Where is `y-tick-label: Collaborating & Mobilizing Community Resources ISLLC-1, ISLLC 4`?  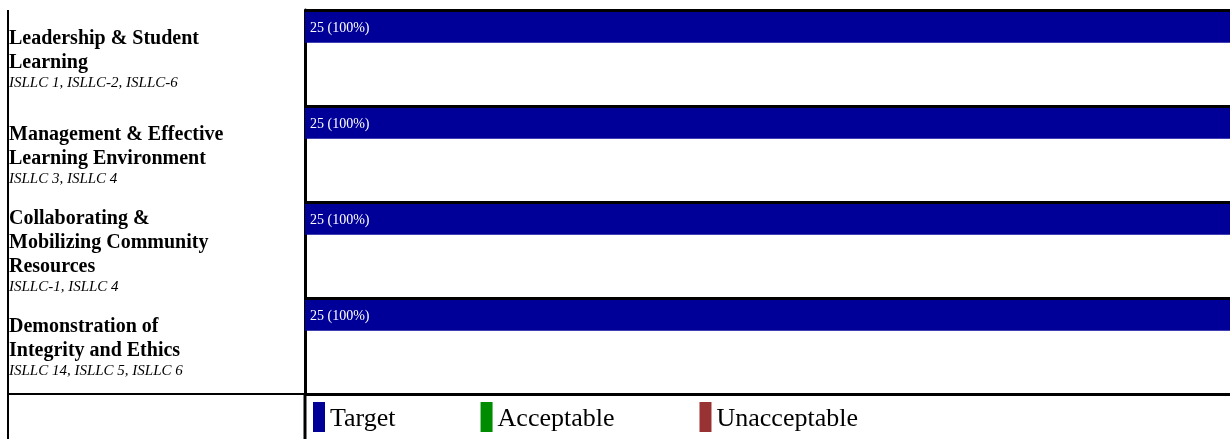 y-tick-label: Collaborating & Mobilizing Community Resources ISLLC-1, ISLLC 4 is located at coordinates (108, 250).